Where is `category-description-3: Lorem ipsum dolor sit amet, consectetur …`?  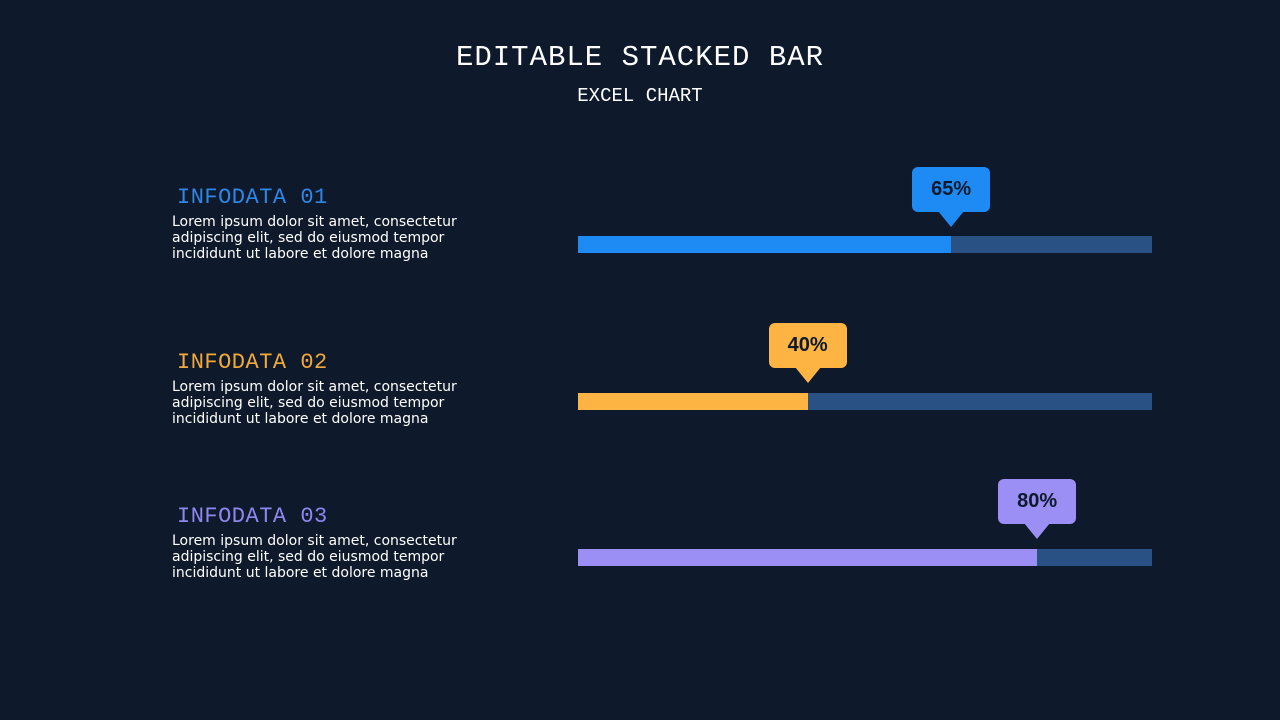 category-description-3: Lorem ipsum dolor sit amet, consectetur … is located at coordinates (314, 557).